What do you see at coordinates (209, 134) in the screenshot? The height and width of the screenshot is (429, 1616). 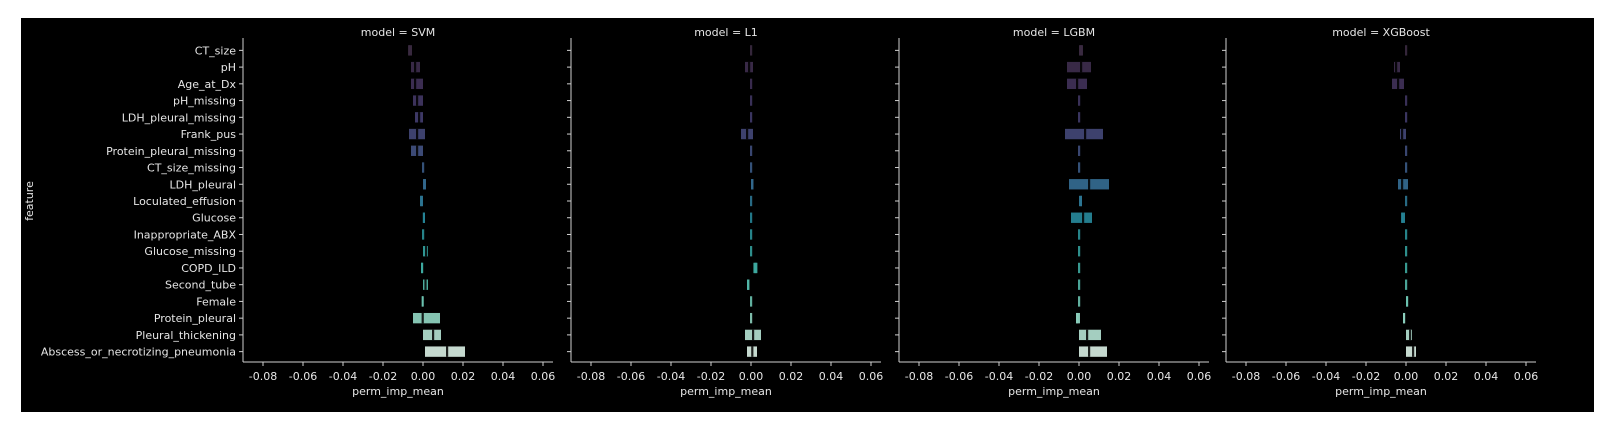 I see `feature-label: Frank_pus` at bounding box center [209, 134].